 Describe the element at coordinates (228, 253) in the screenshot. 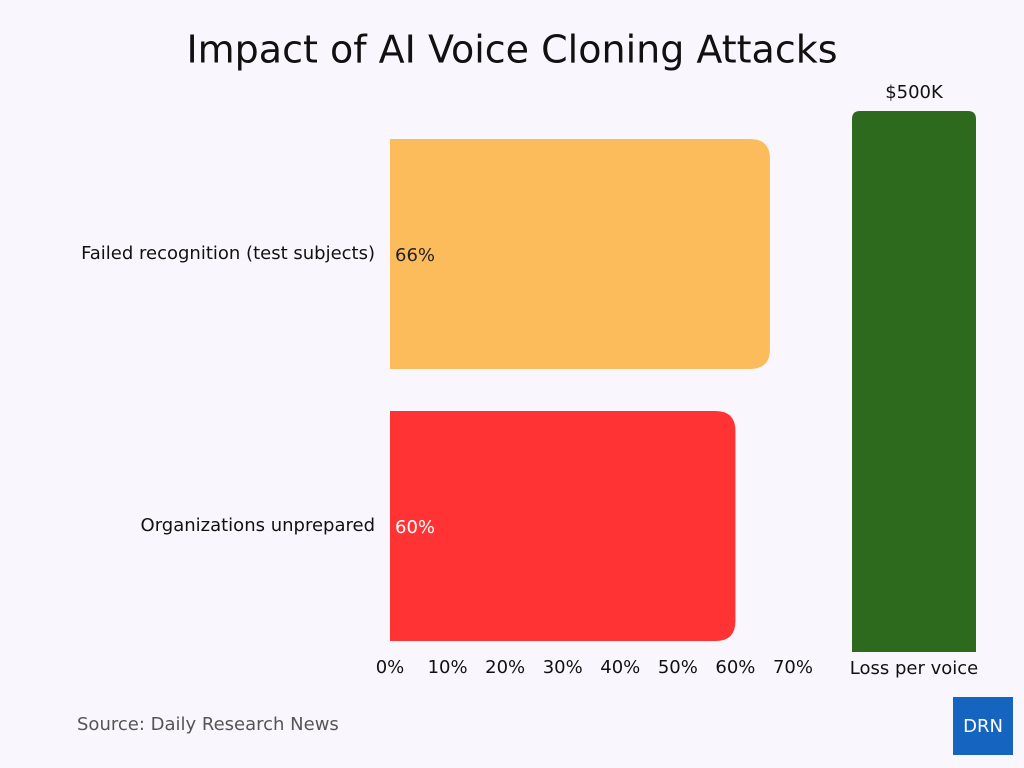

I see `category-label: Failed recognition (test subjects)` at that location.